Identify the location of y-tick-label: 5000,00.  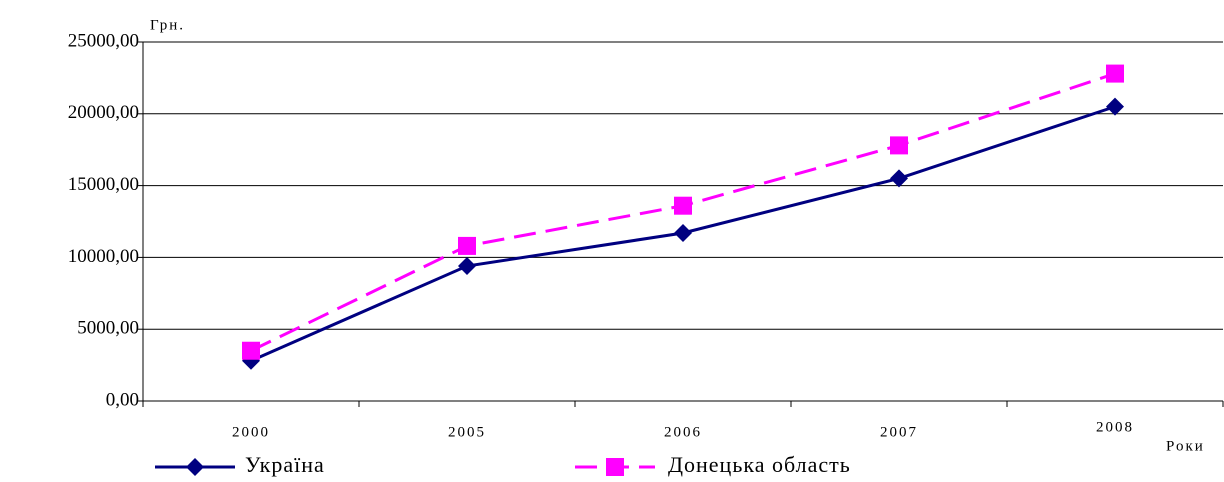
(108, 328).